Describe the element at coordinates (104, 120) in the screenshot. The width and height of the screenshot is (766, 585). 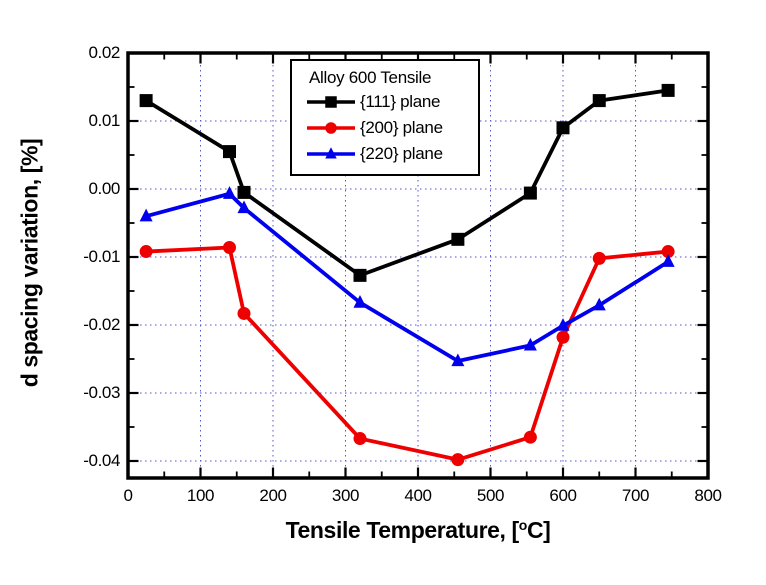
I see `y-tick-label: 0.01` at that location.